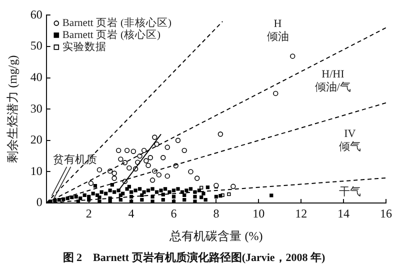  I want to click on legend-label: Barnett 页岩 (核心区), so click(112, 34).